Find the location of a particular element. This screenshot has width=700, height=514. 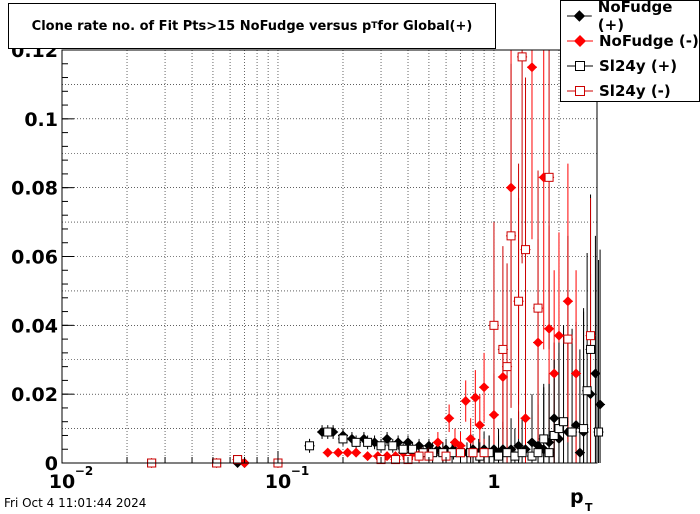

x-axis-label-subscript: T is located at coordinates (589, 507).